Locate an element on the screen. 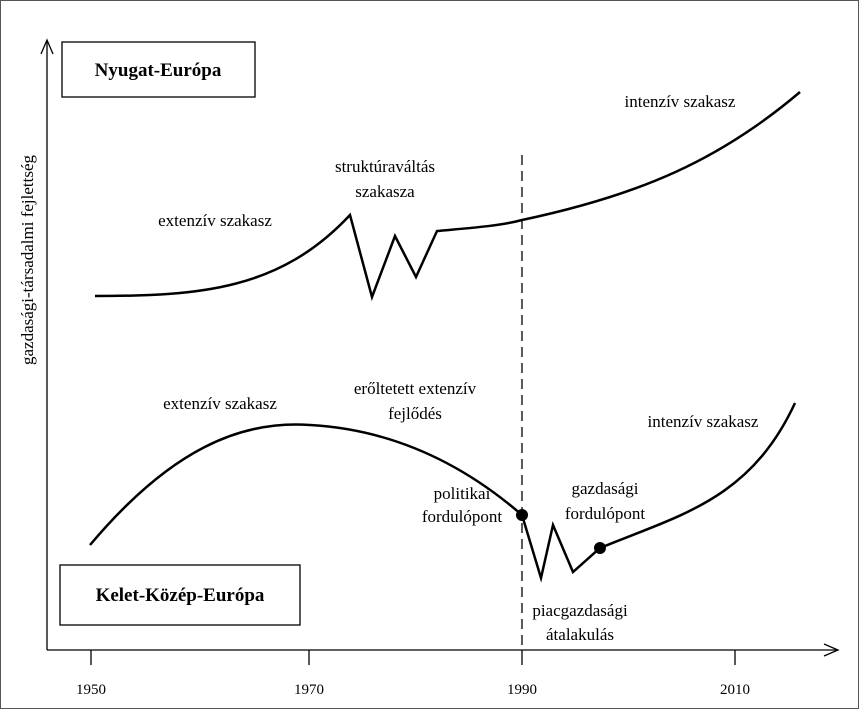 Image resolution: width=859 pixels, height=709 pixels. west-title: Nyugat-Európa is located at coordinates (158, 70).